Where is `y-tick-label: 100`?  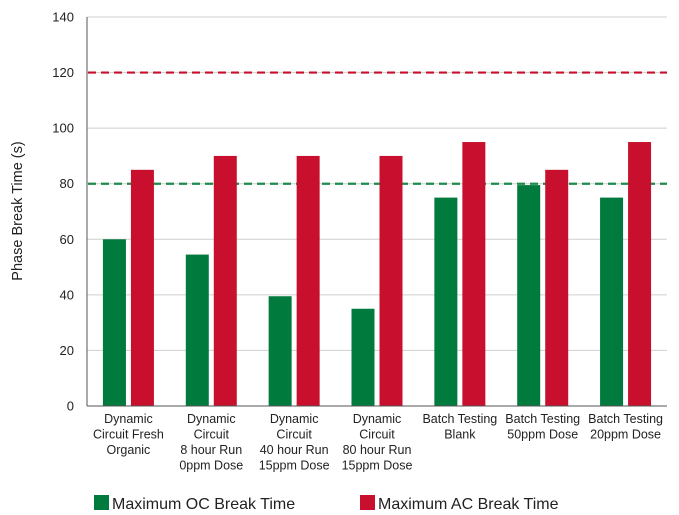 y-tick-label: 100 is located at coordinates (63, 128).